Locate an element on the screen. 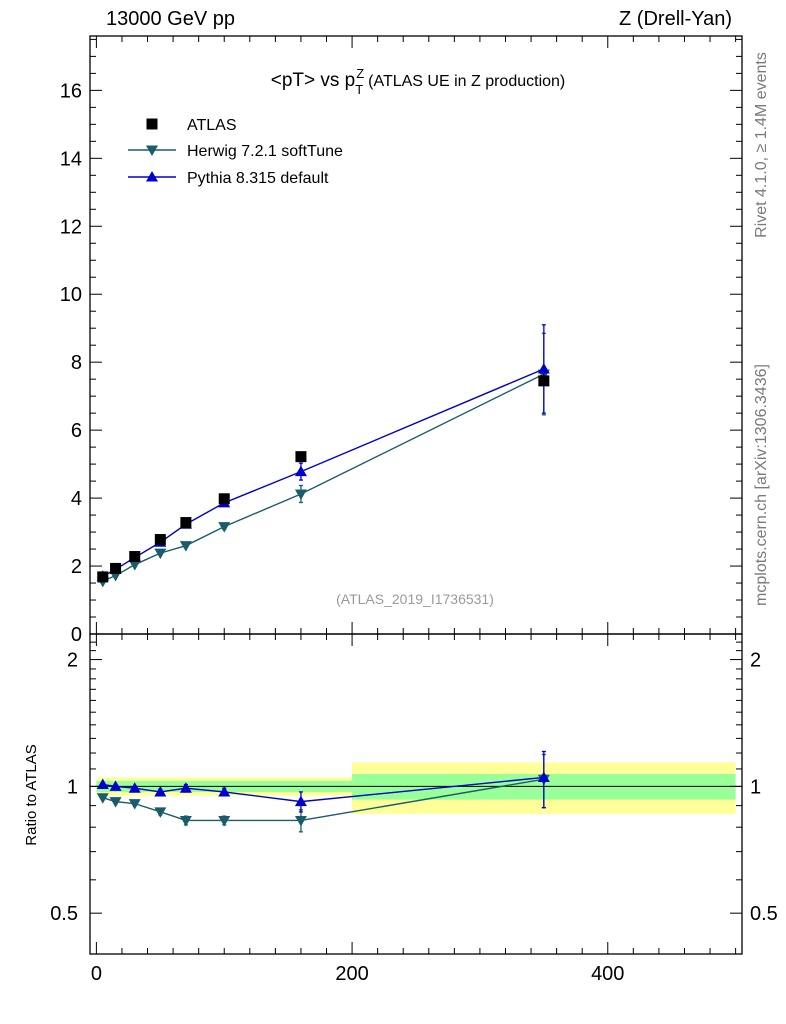  y-tick-label: 14 is located at coordinates (71, 159).